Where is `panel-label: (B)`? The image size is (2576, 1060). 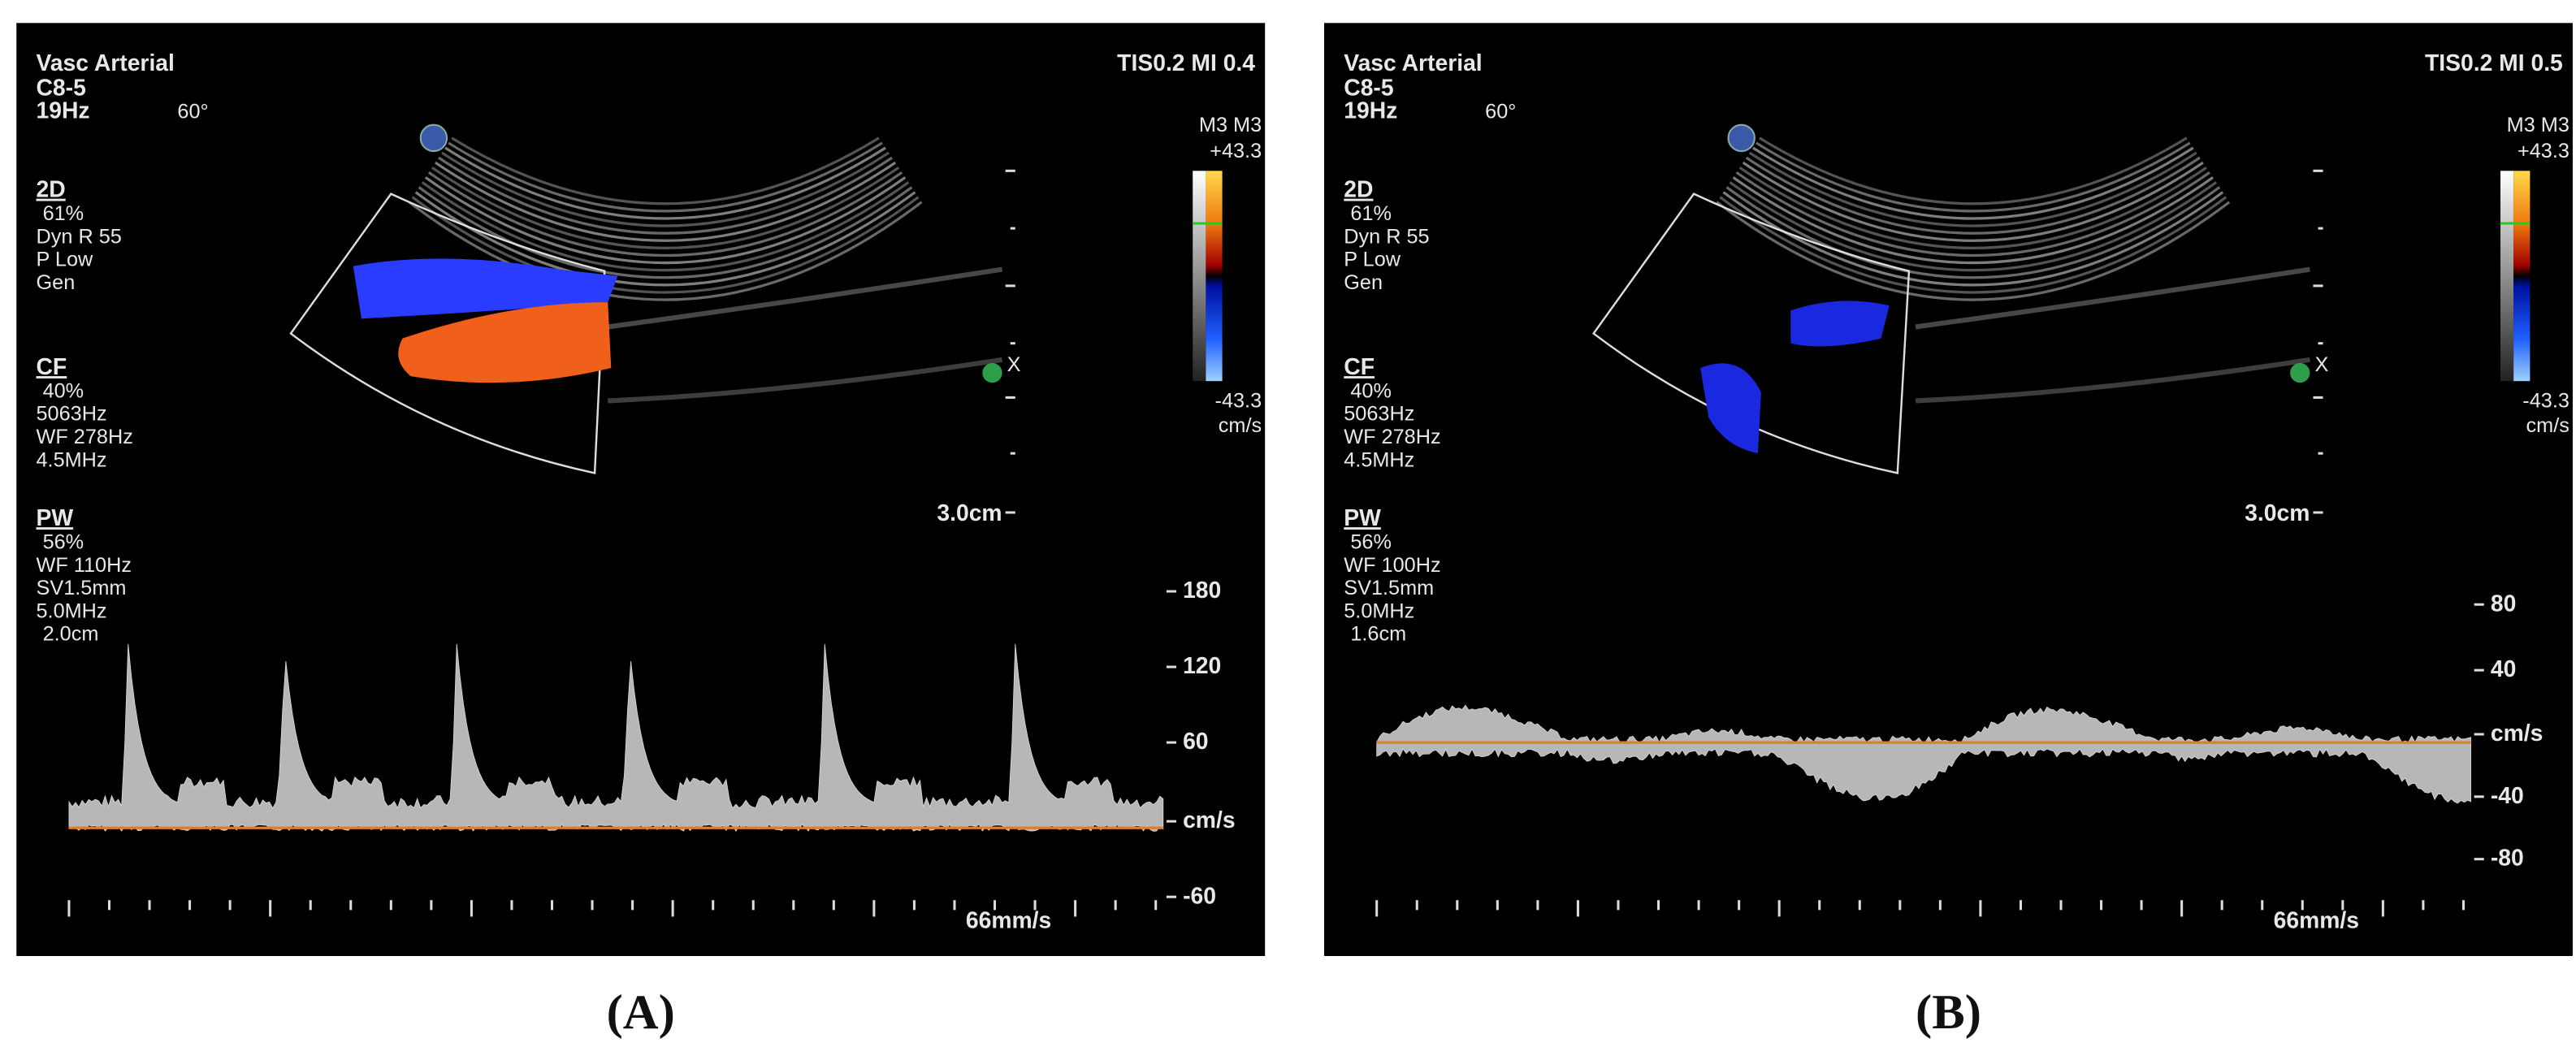 panel-label: (B) is located at coordinates (1949, 1012).